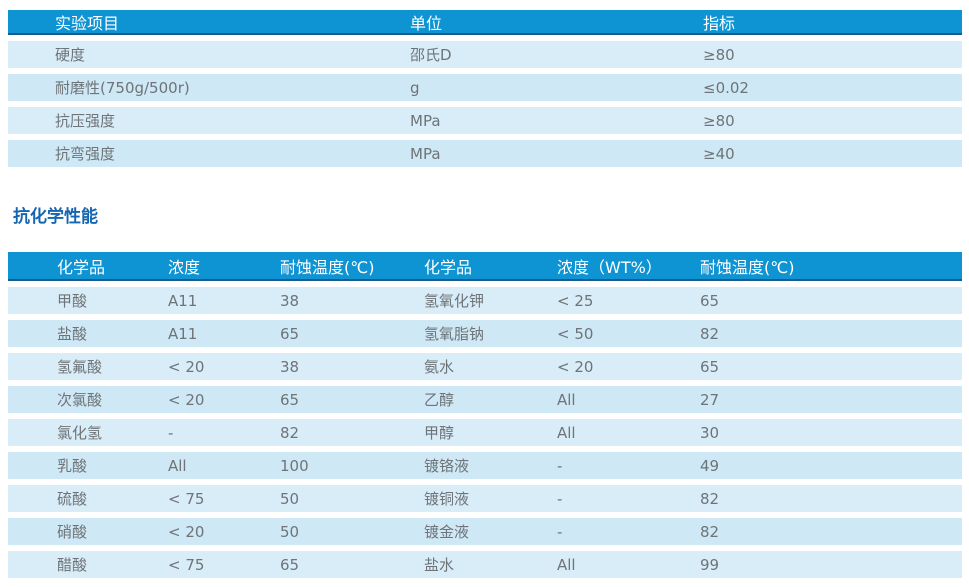 This screenshot has height=587, width=969. Describe the element at coordinates (431, 55) in the screenshot. I see `table-cell: 邵氏D` at that location.